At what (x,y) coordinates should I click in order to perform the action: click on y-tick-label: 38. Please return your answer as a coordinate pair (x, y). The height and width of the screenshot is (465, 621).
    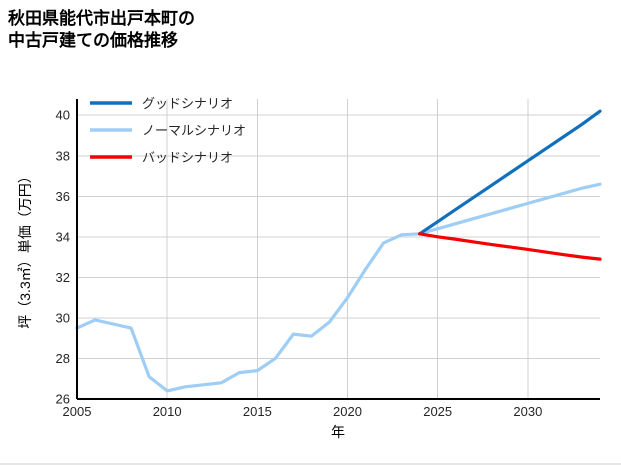
    Looking at the image, I should click on (63, 155).